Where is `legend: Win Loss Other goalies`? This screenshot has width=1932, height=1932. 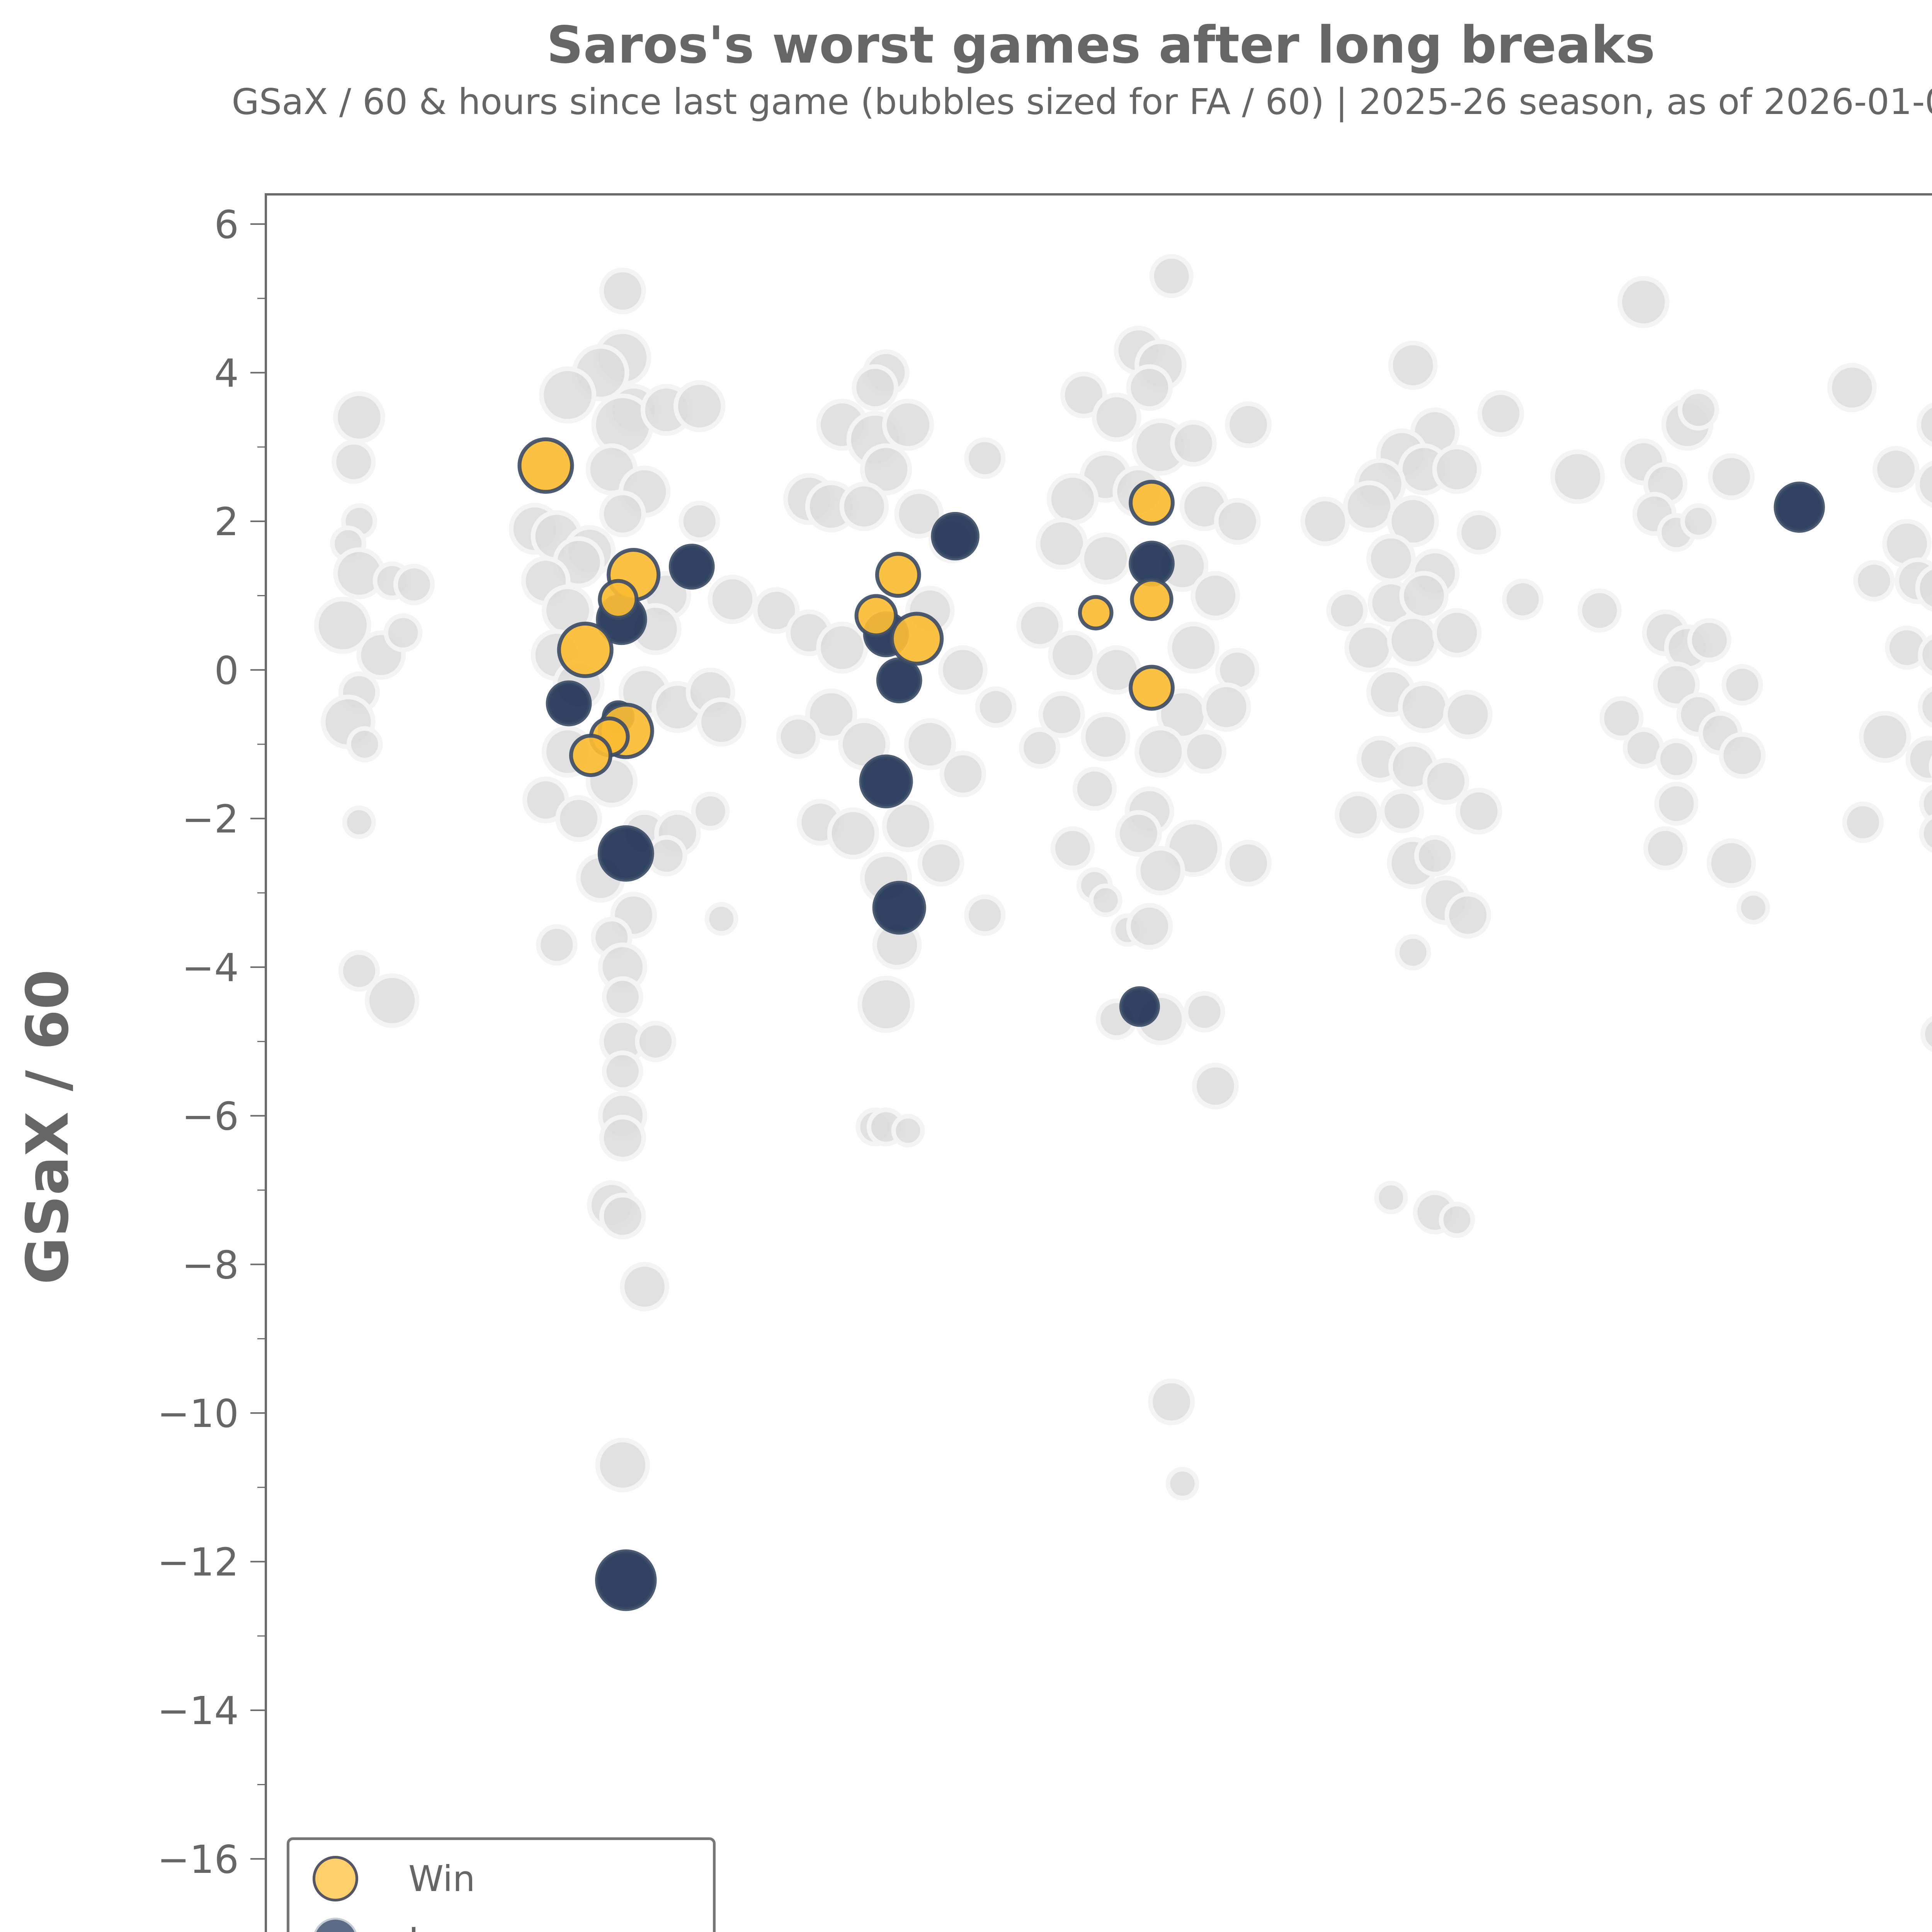 legend: Win Loss Other goalies is located at coordinates (502, 1884).